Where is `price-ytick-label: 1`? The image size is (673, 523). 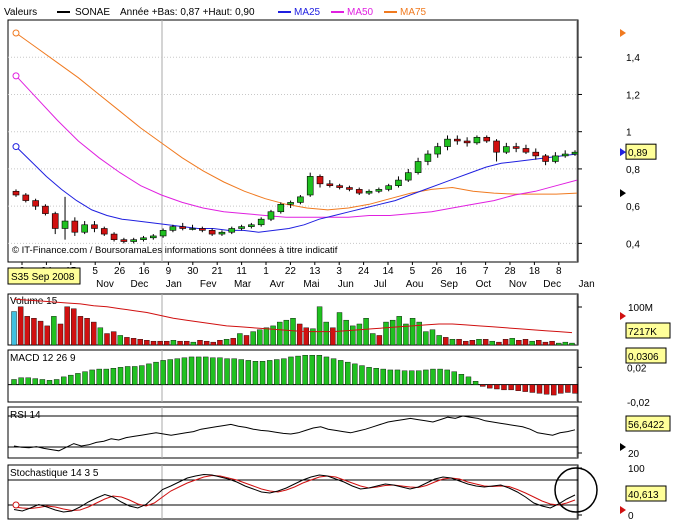 price-ytick-label: 1 is located at coordinates (629, 133).